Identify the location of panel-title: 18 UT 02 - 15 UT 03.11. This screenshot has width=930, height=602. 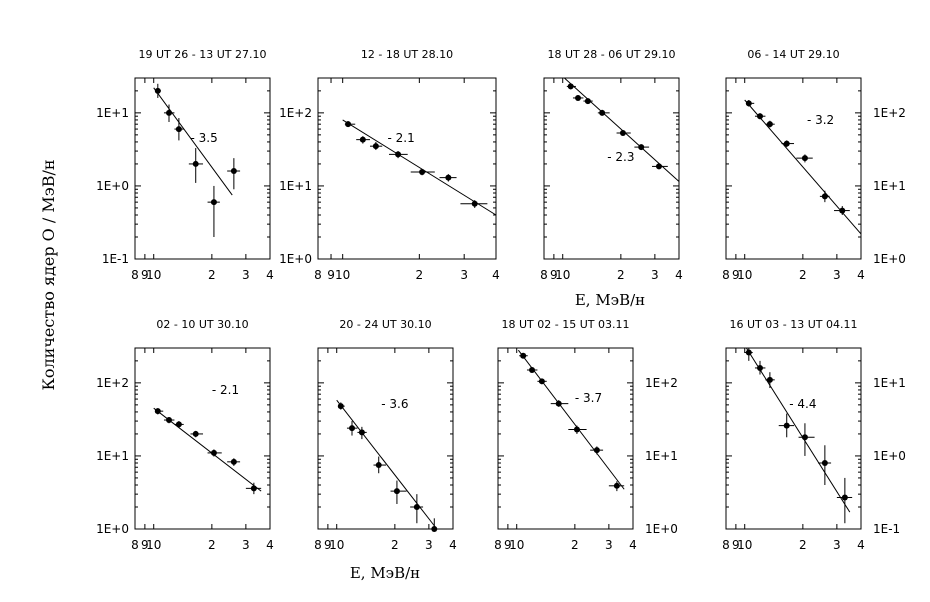
(566, 324).